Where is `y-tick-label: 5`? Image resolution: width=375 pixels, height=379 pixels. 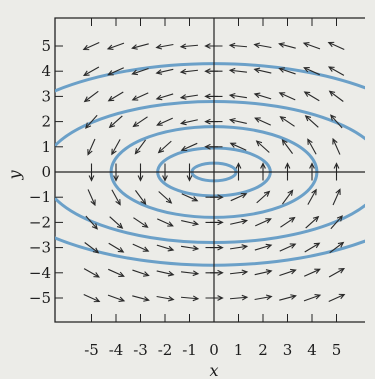 y-tick-label: 5 is located at coordinates (46, 46).